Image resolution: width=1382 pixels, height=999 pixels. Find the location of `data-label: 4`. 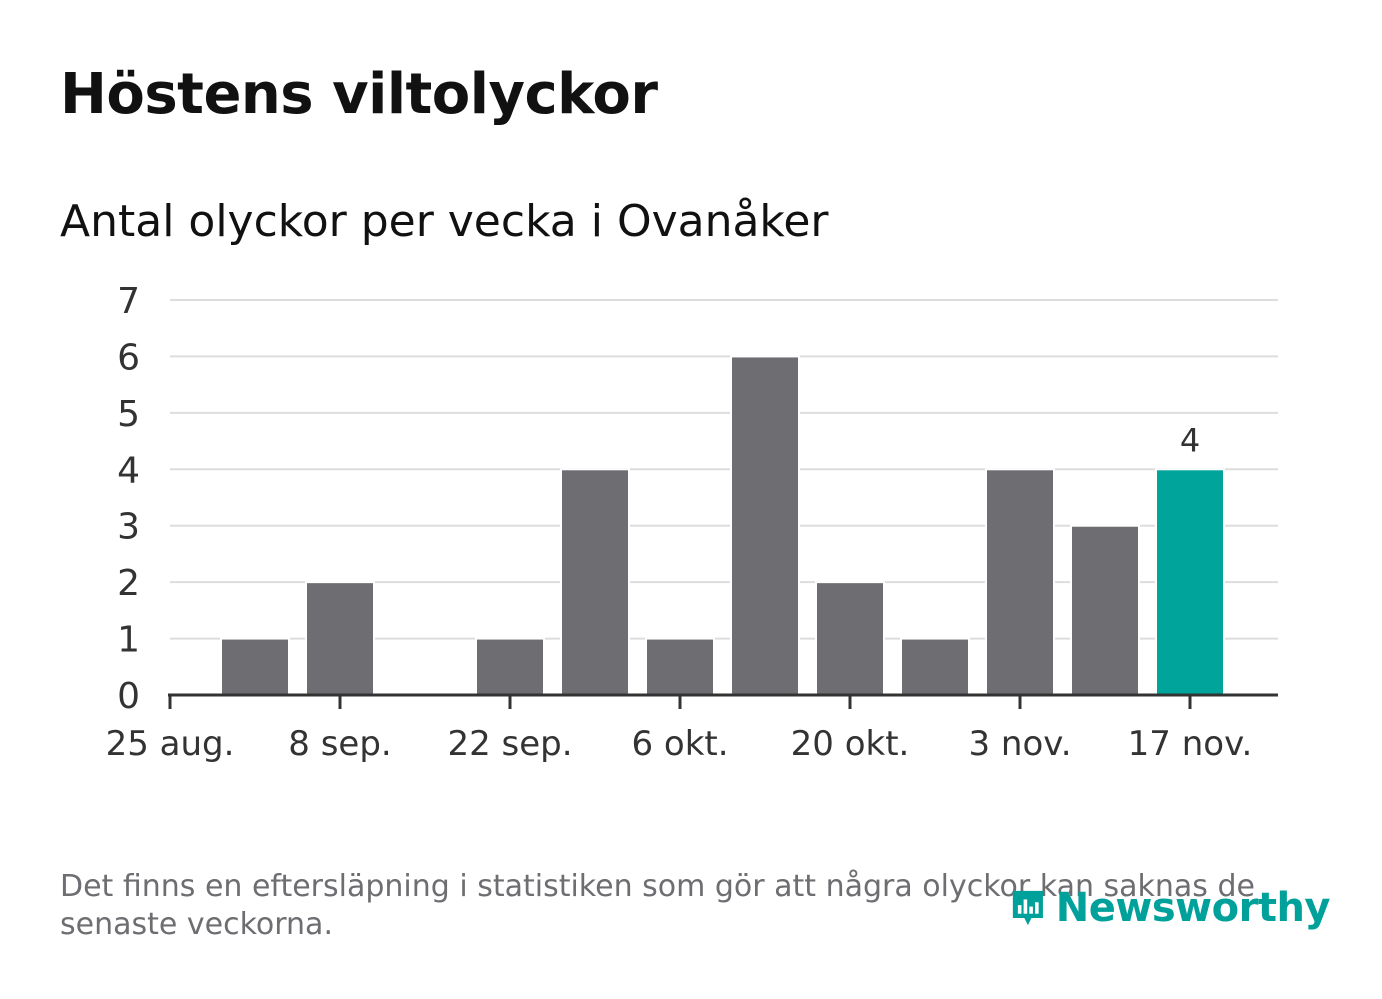

data-label: 4 is located at coordinates (1190, 440).